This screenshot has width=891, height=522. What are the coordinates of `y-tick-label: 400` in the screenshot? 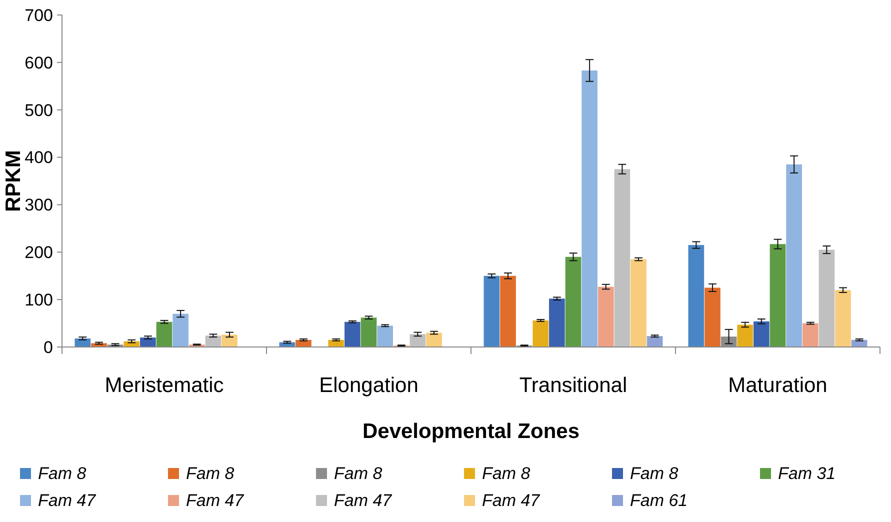 It's located at (38, 158).